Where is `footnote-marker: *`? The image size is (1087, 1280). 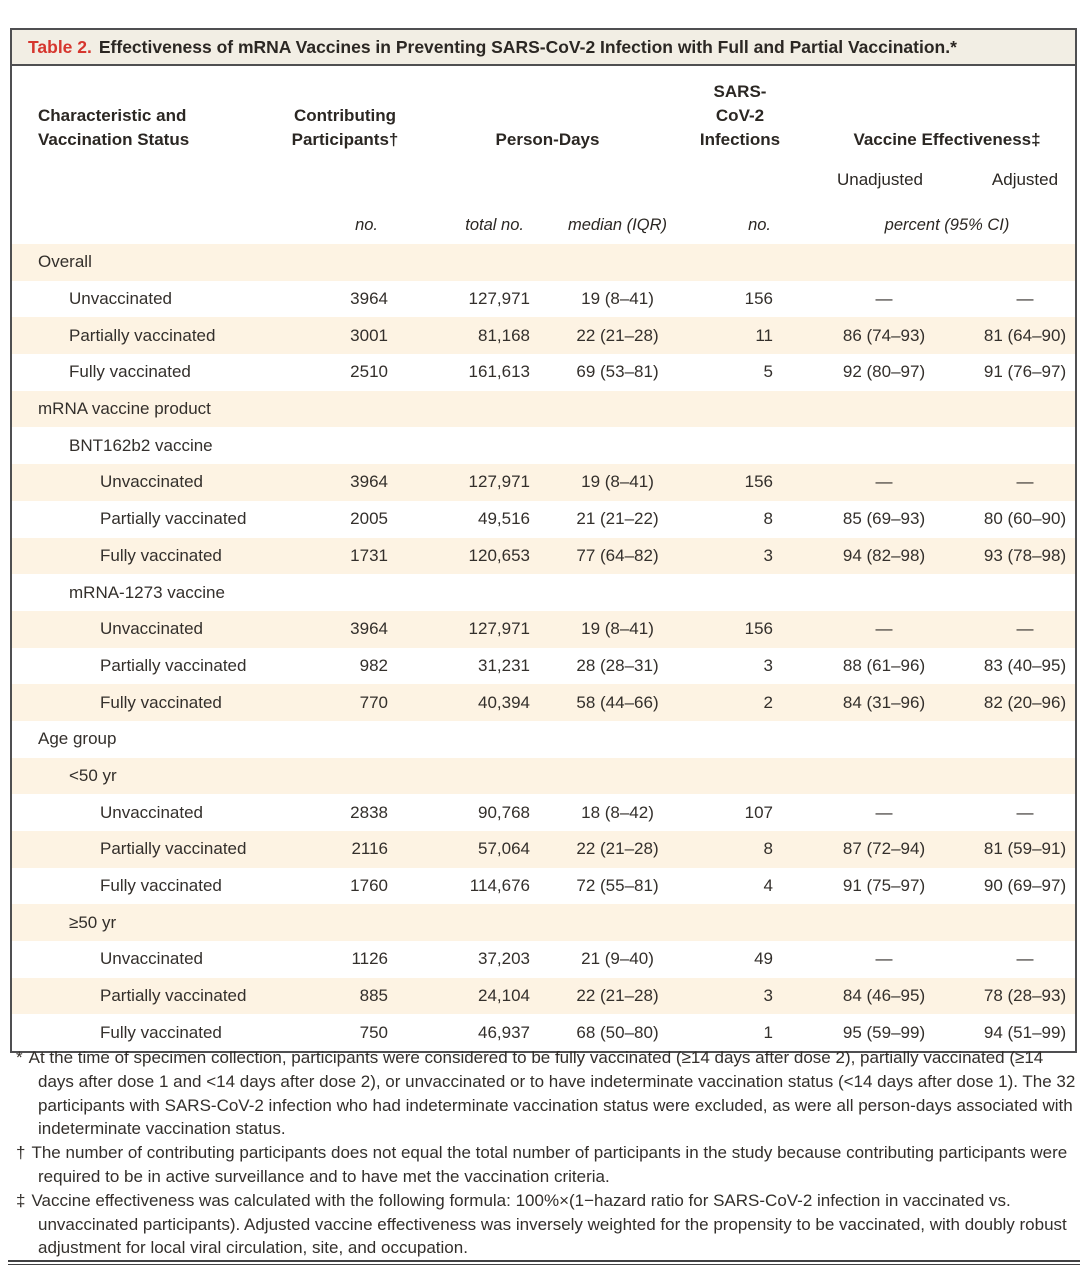
footnote-marker: * is located at coordinates (19, 1057).